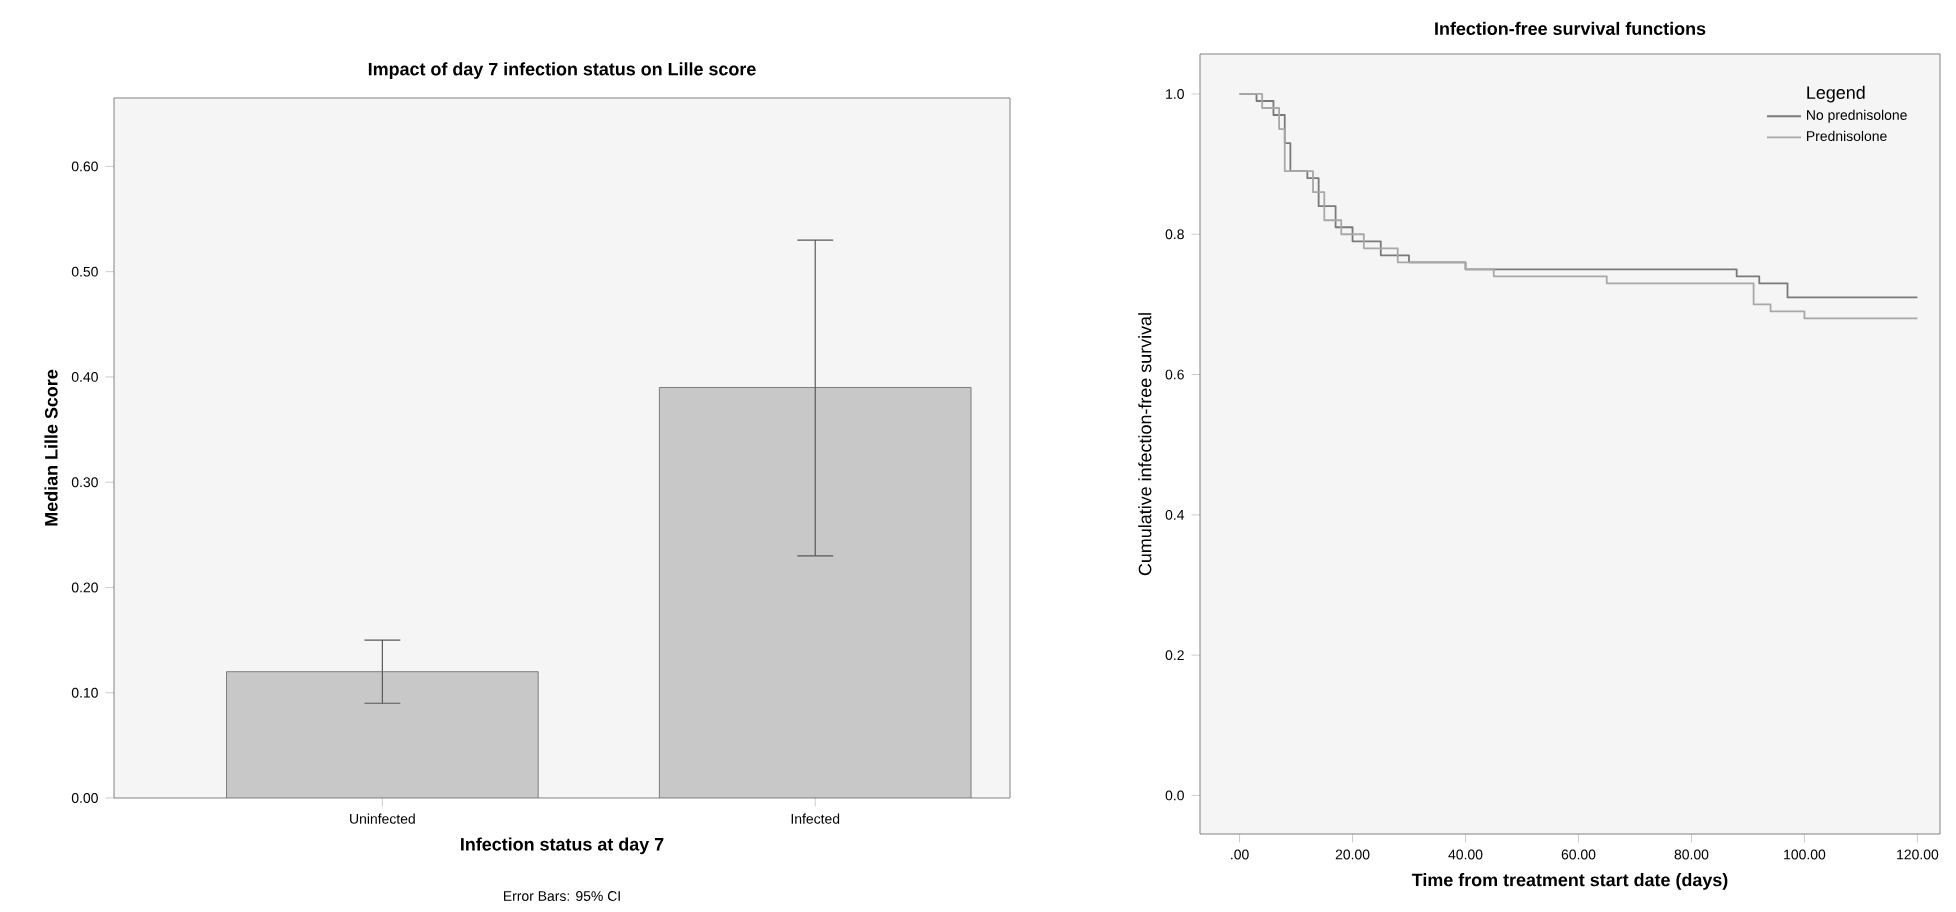  Describe the element at coordinates (1570, 28) in the screenshot. I see `chart-title: Infection-free survival functions` at that location.